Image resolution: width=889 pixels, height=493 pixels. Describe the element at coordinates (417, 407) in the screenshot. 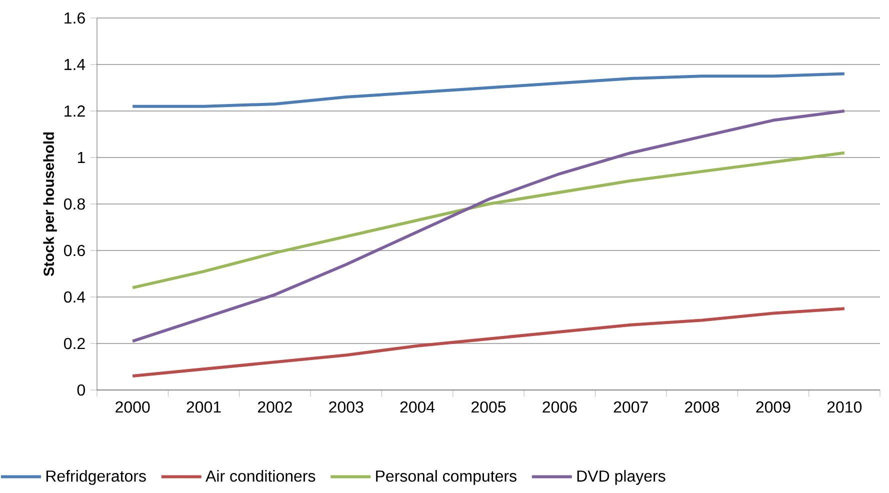

I see `x-tick-label: 2004` at that location.